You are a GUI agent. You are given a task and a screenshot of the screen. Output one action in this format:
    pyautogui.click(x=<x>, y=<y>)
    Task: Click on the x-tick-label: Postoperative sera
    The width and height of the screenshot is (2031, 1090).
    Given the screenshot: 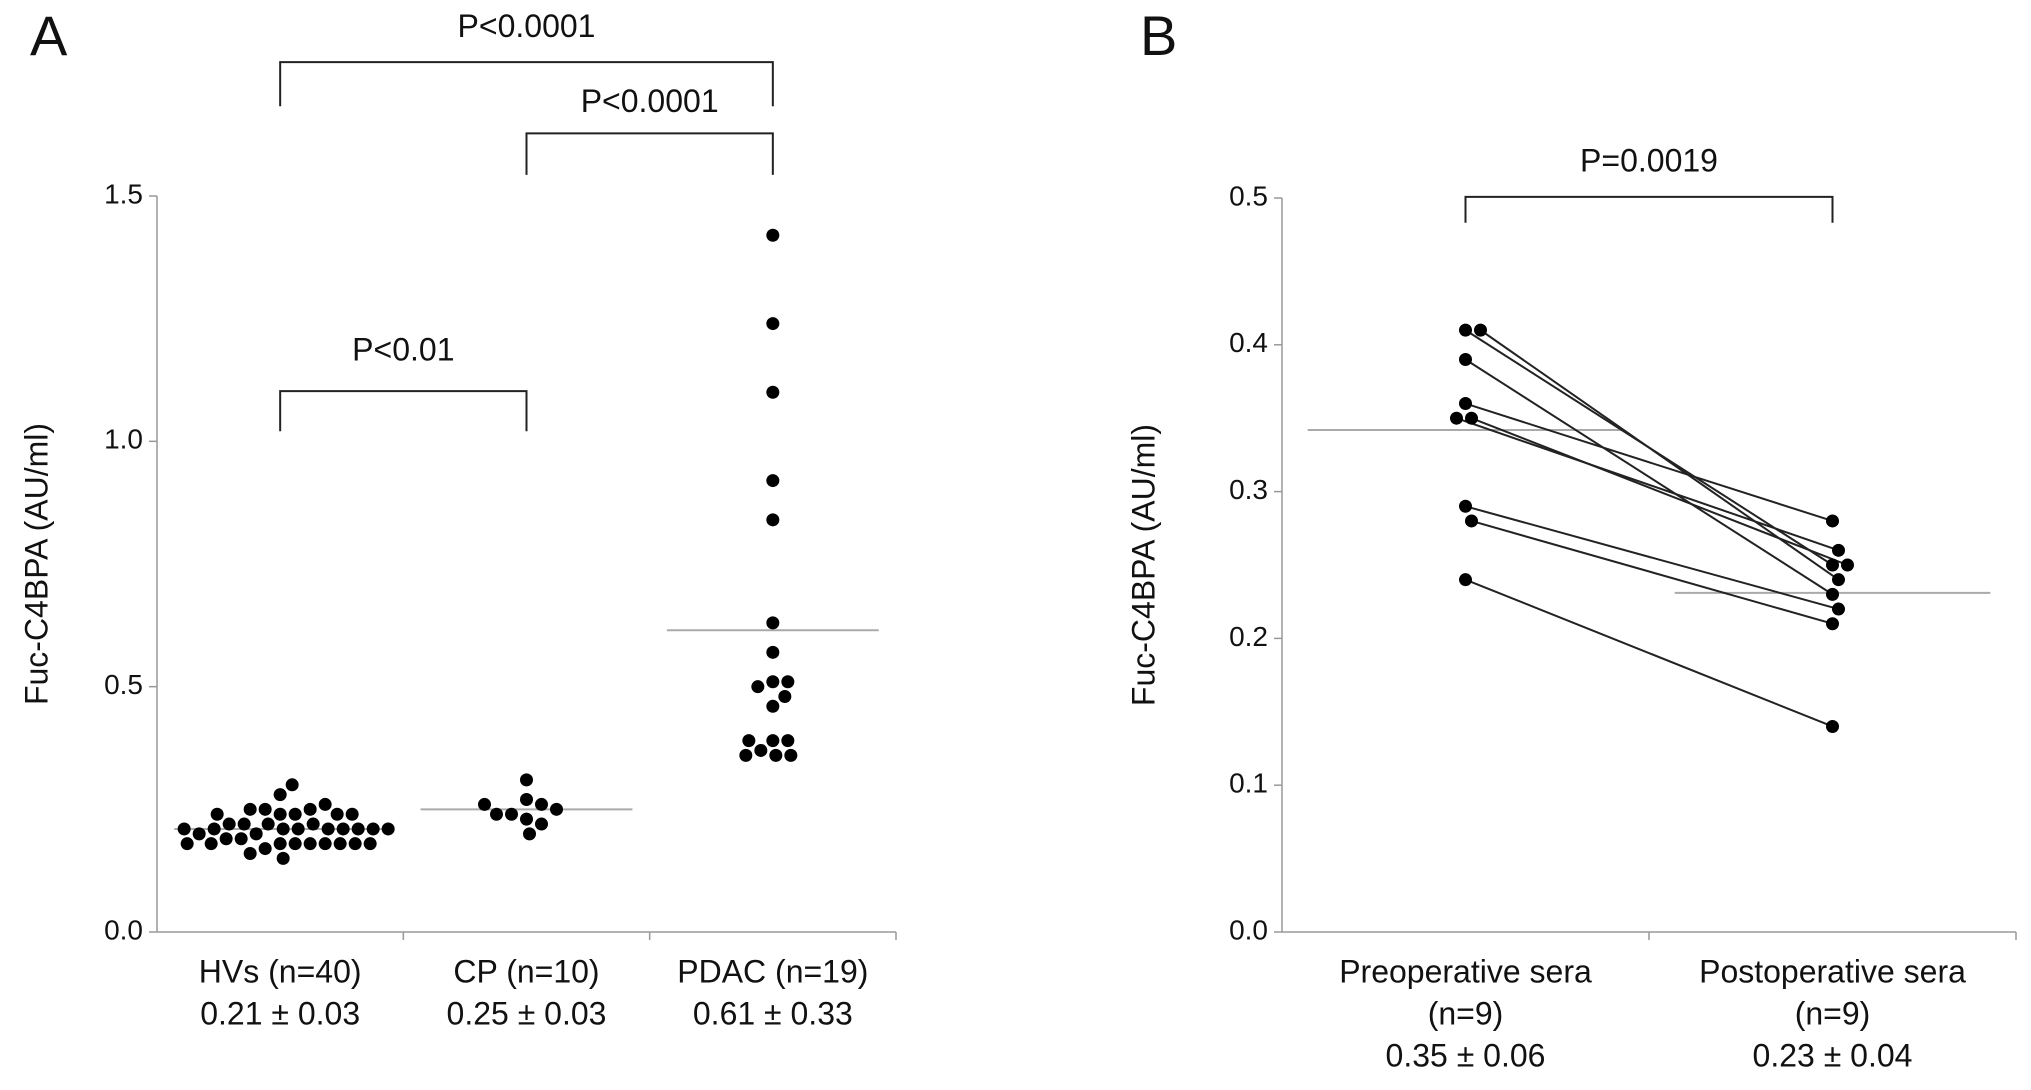 What is the action you would take?
    pyautogui.click(x=1832, y=971)
    